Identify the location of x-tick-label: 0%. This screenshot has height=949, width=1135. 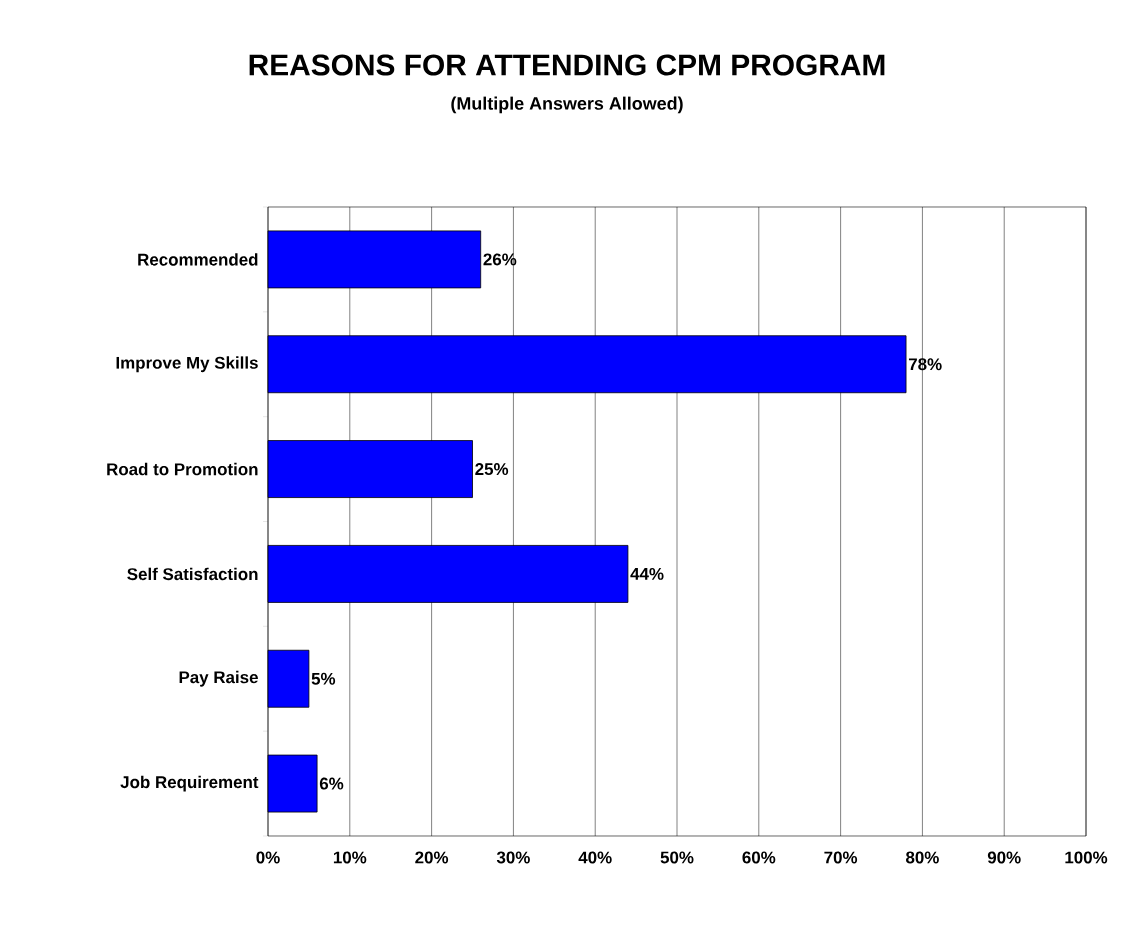
(268, 857).